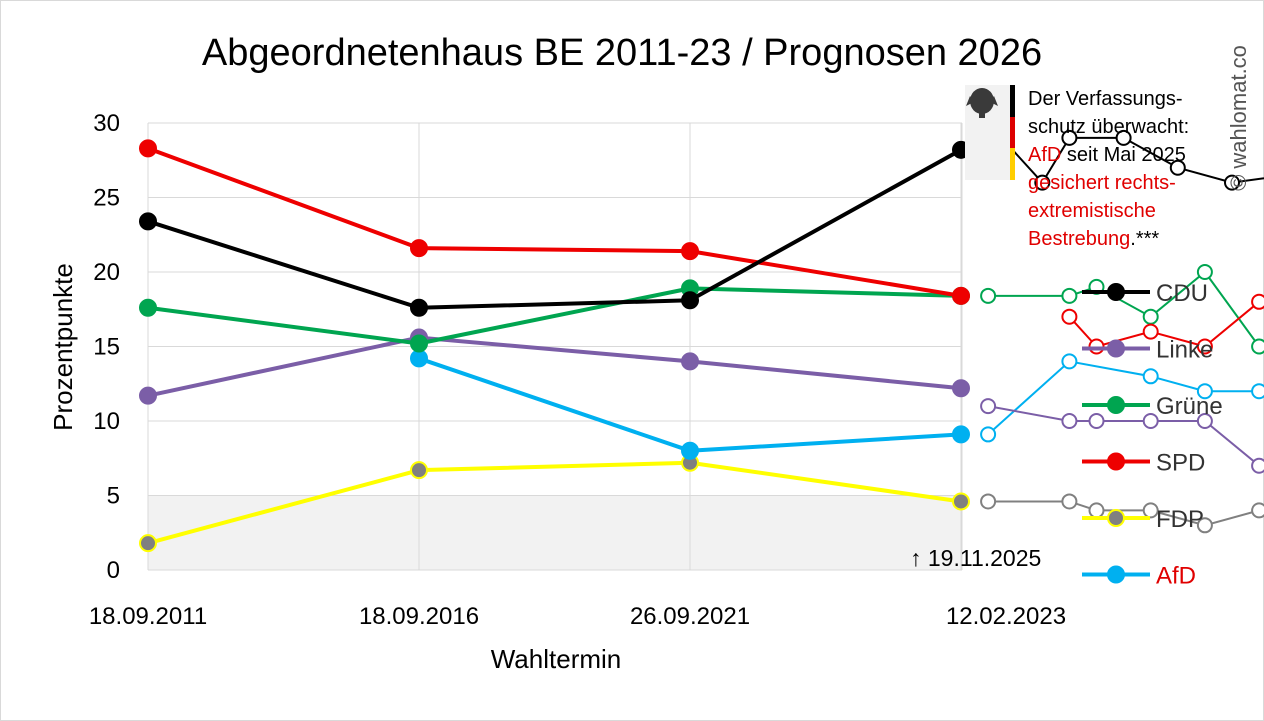 Image resolution: width=1264 pixels, height=721 pixels. Describe the element at coordinates (148, 307) in the screenshot. I see `election-point-gruene` at that location.